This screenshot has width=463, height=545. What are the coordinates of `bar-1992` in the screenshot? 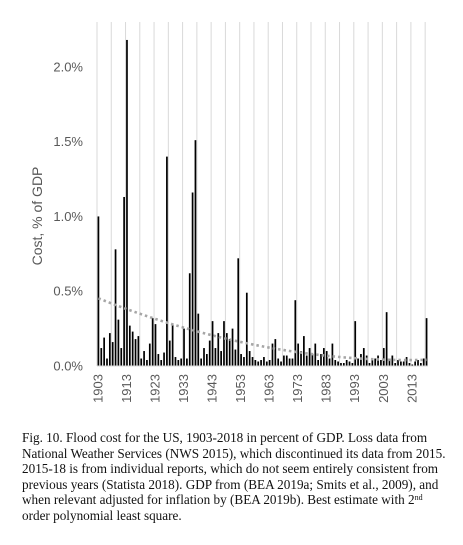 It's located at (352, 364).